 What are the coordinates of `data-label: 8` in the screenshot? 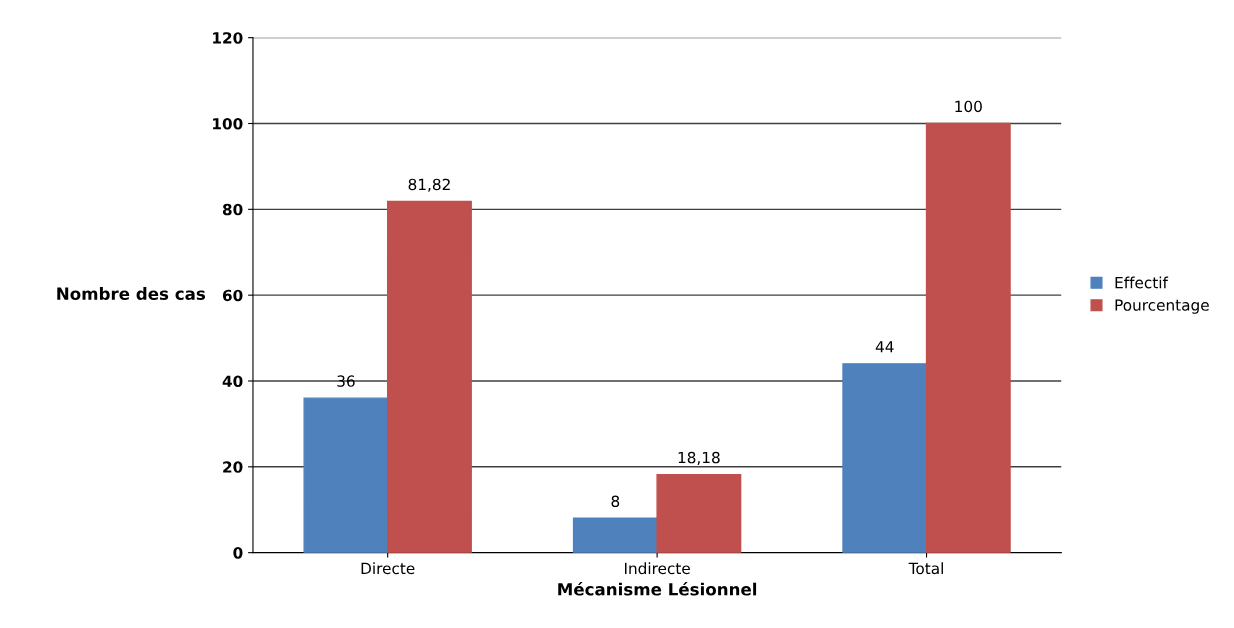 It's located at (615, 501).